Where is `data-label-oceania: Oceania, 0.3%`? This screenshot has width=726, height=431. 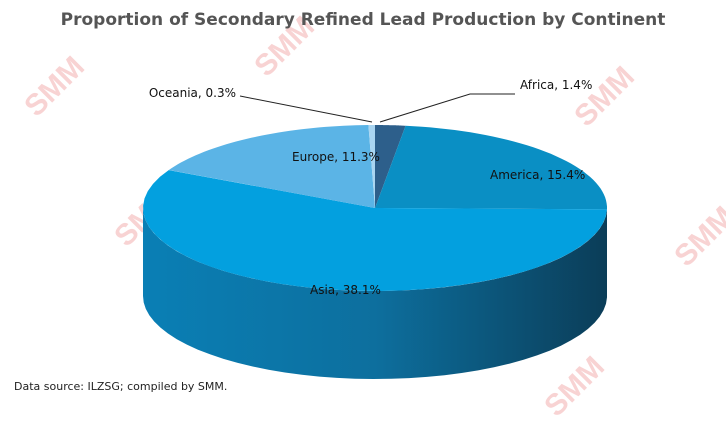
data-label-oceania: Oceania, 0.3% is located at coordinates (192, 93).